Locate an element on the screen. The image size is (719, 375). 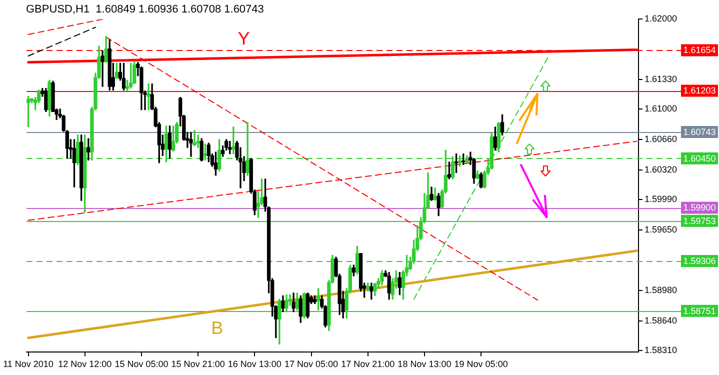
x-tick-label: 16 Nov 13:00 is located at coordinates (255, 364).